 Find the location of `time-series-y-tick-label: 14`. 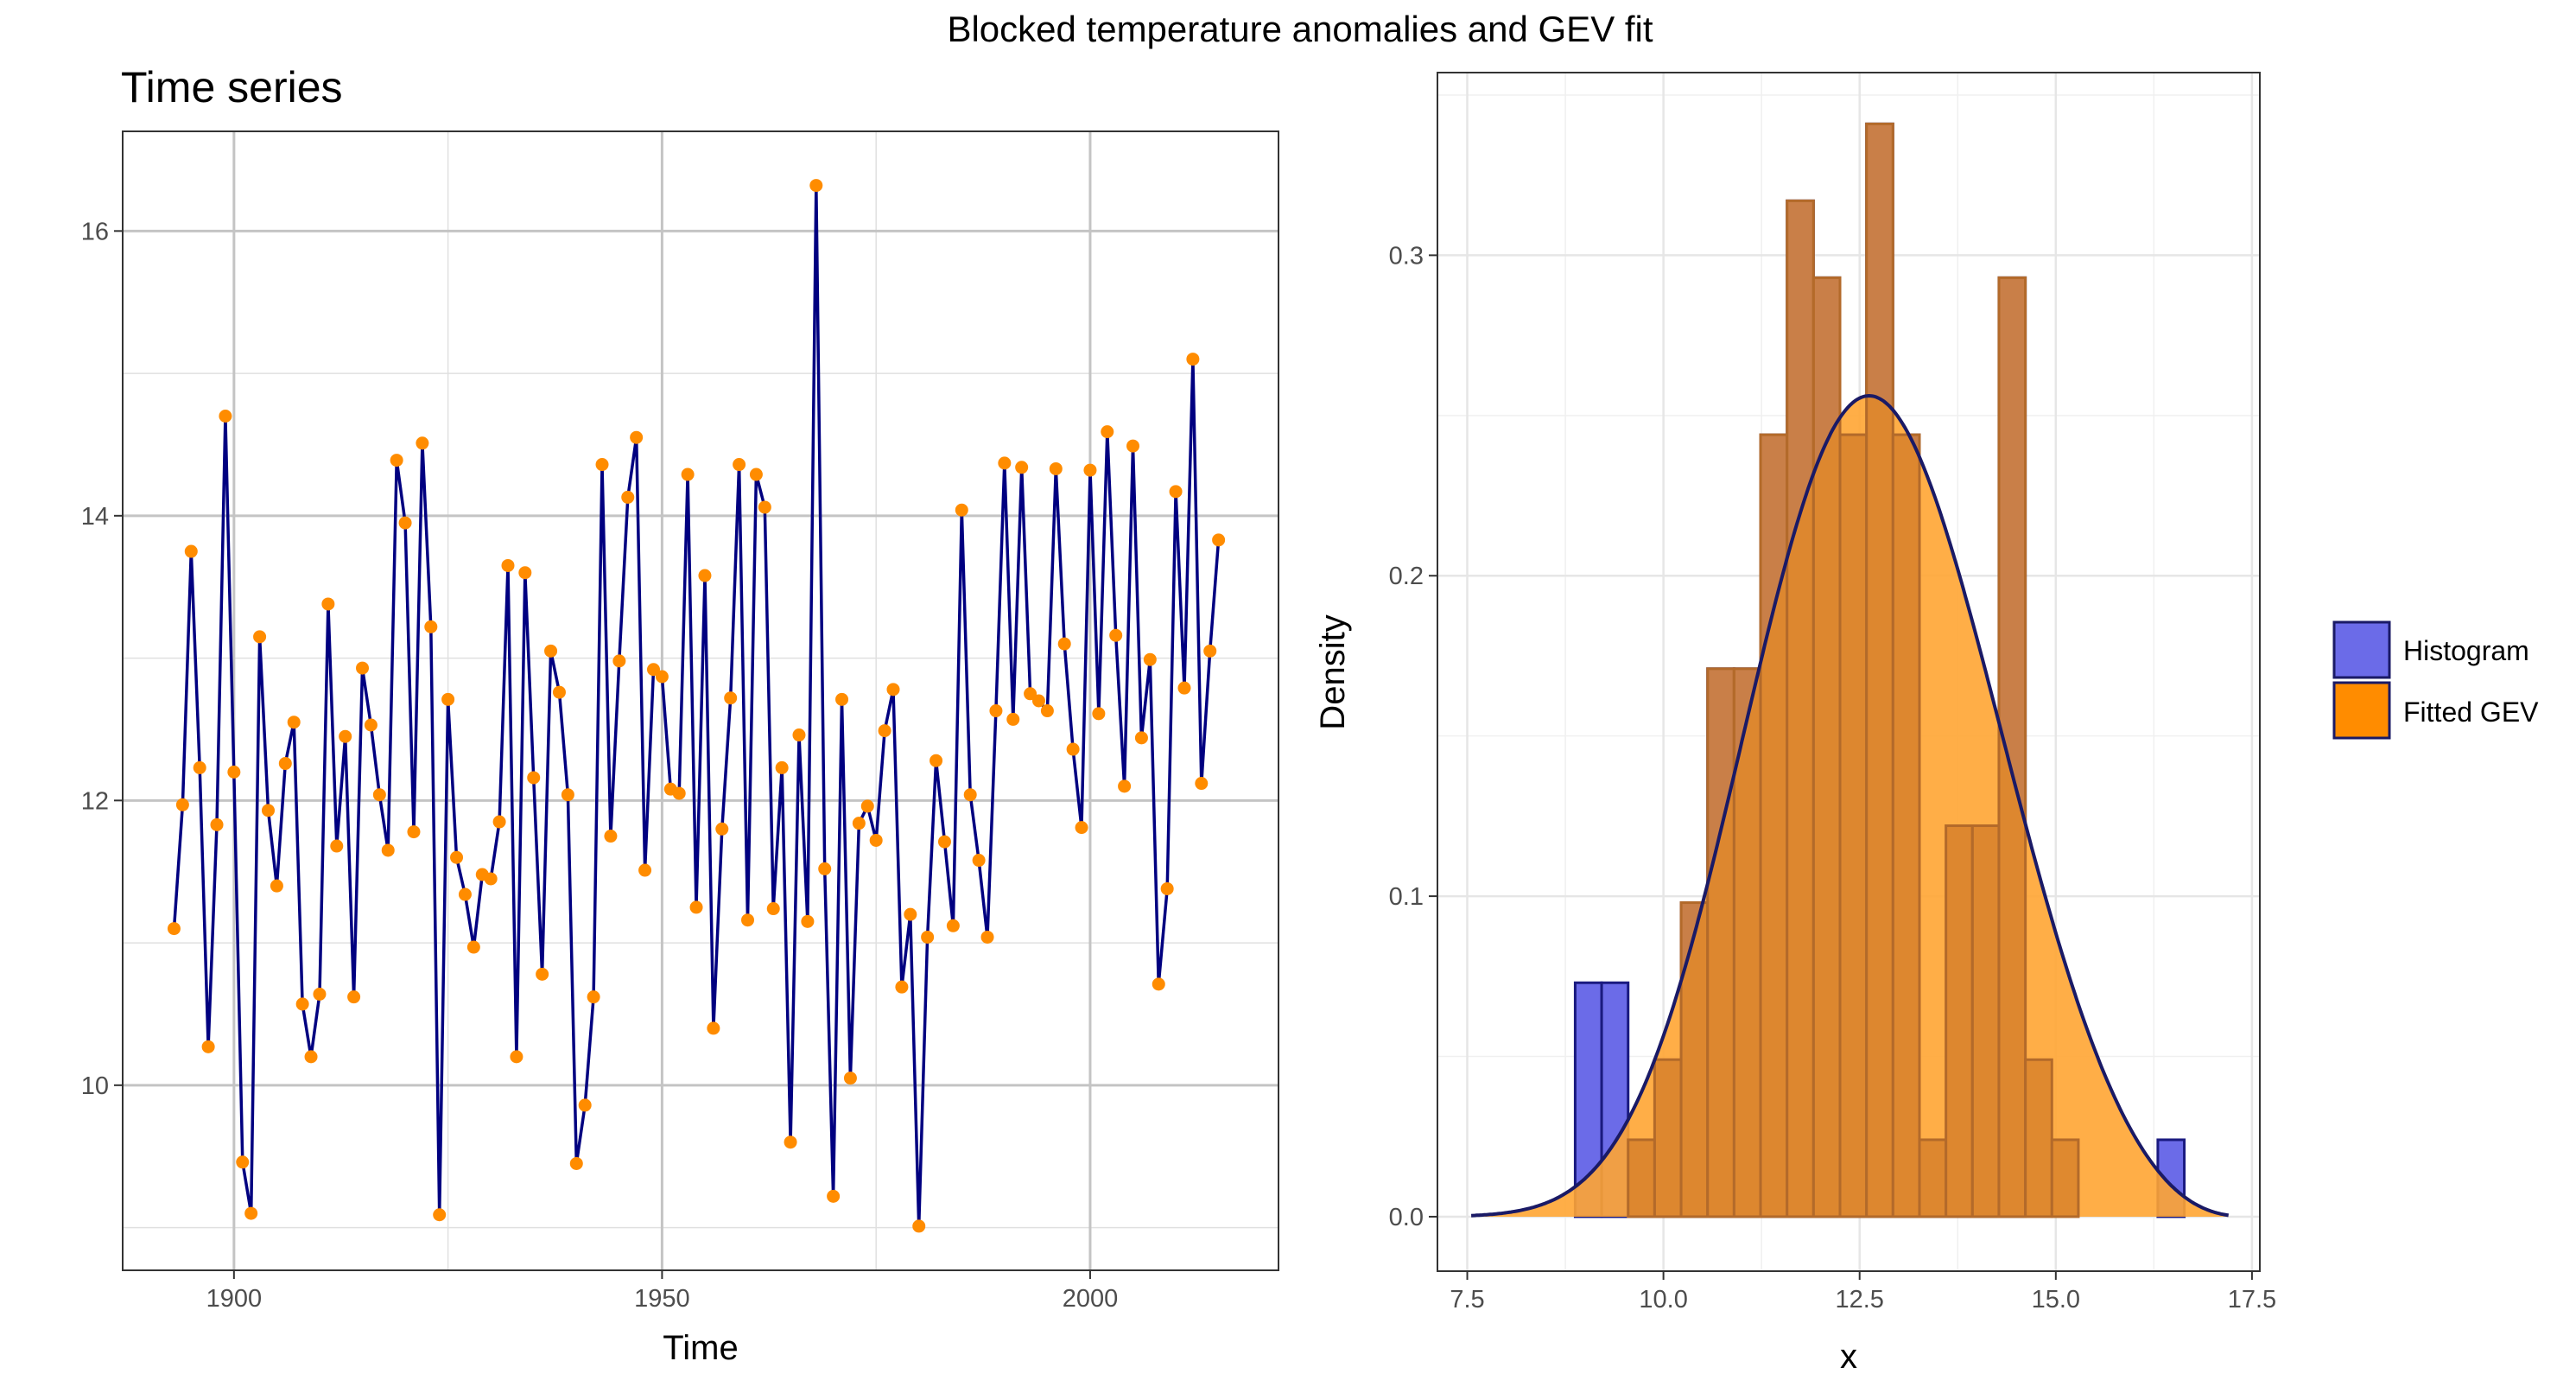

time-series-y-tick-label: 14 is located at coordinates (95, 517).